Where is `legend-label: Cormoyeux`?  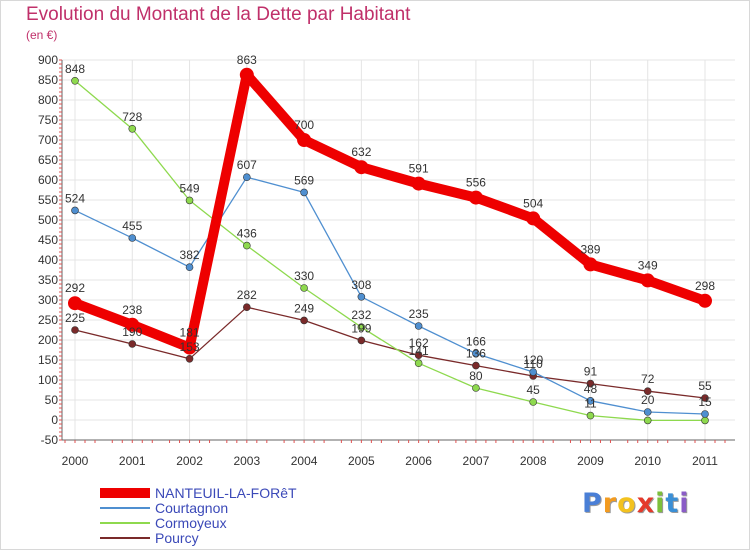
legend-label: Cormoyeux is located at coordinates (191, 523).